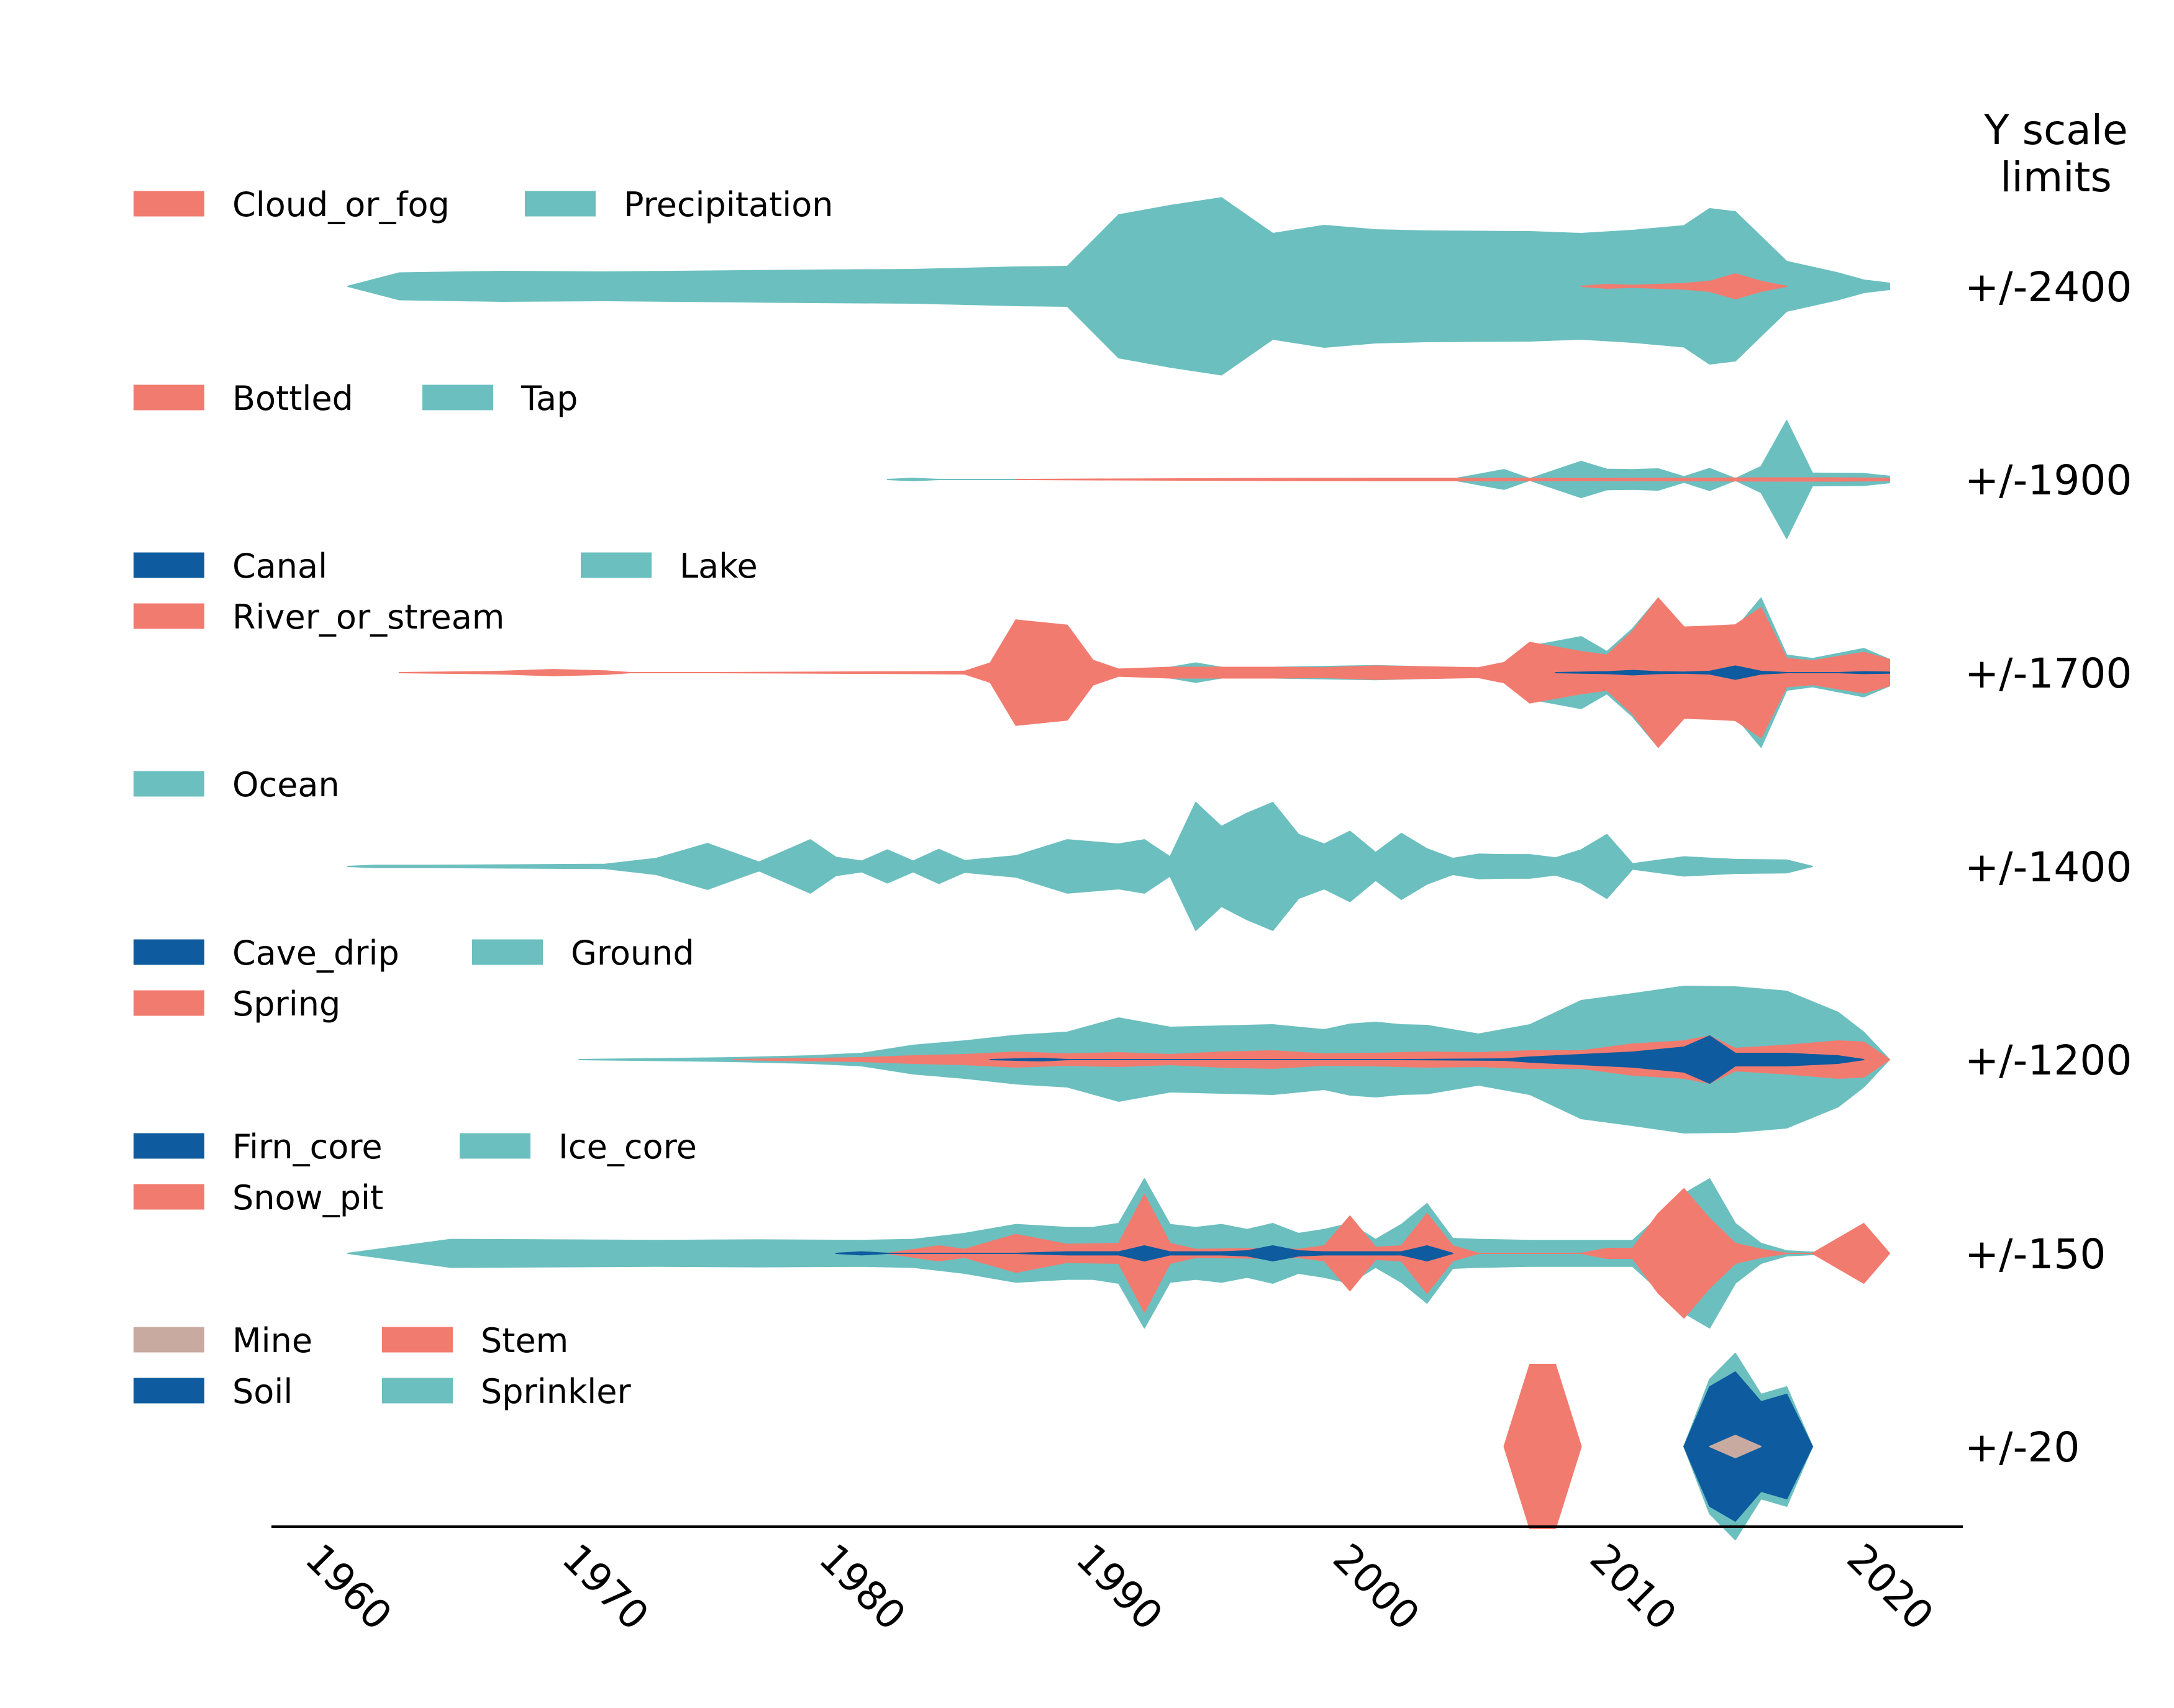  I want to click on x-tick-label-1960: 1960, so click(348, 1587).